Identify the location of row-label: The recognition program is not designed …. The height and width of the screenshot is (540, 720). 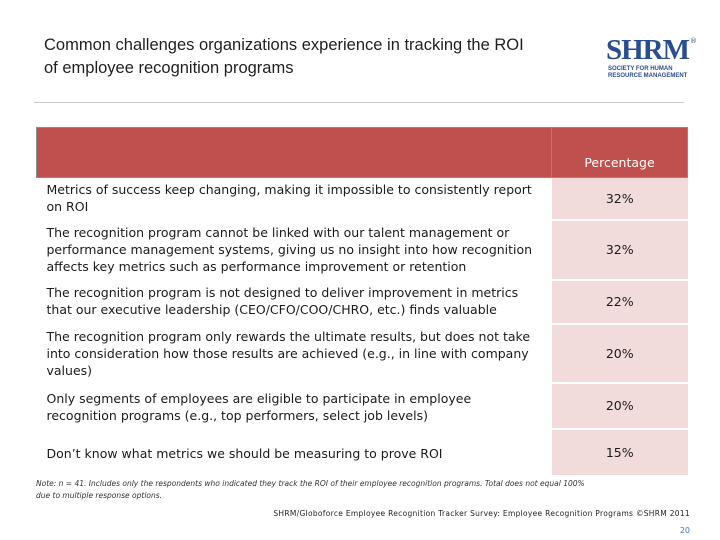
(294, 302).